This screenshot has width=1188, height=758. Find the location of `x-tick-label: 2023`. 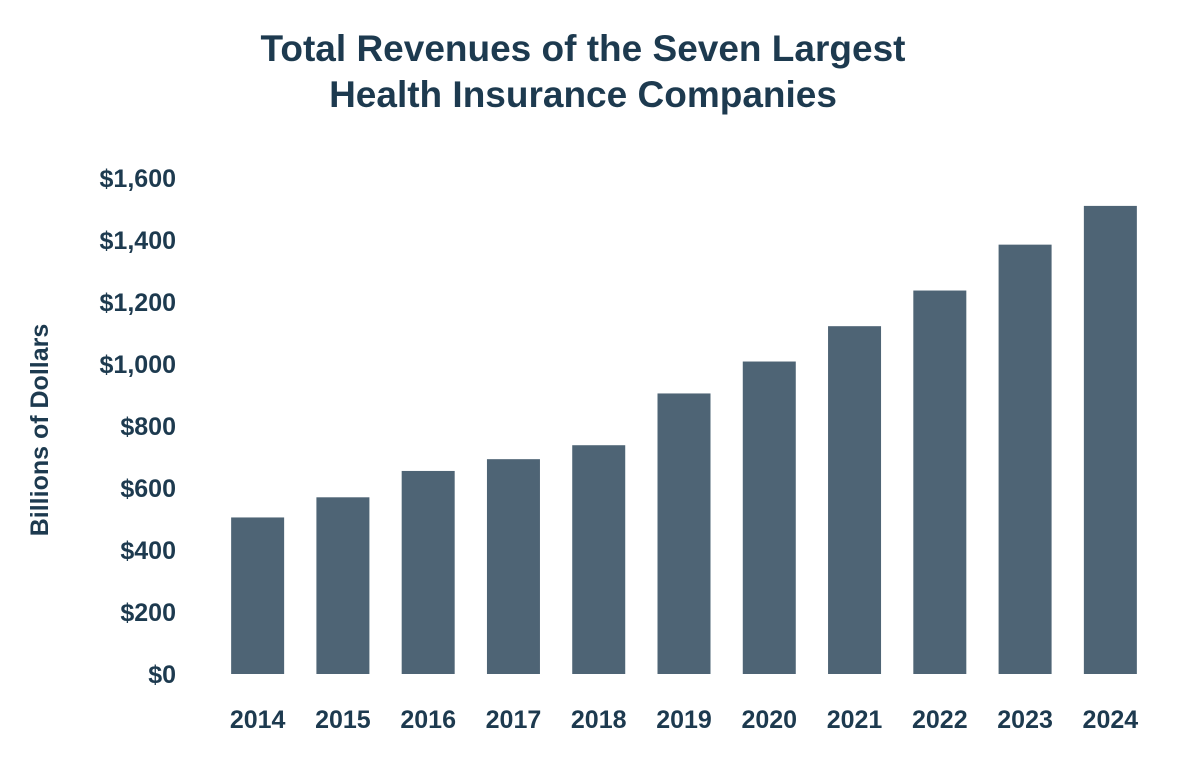

x-tick-label: 2023 is located at coordinates (1025, 720).